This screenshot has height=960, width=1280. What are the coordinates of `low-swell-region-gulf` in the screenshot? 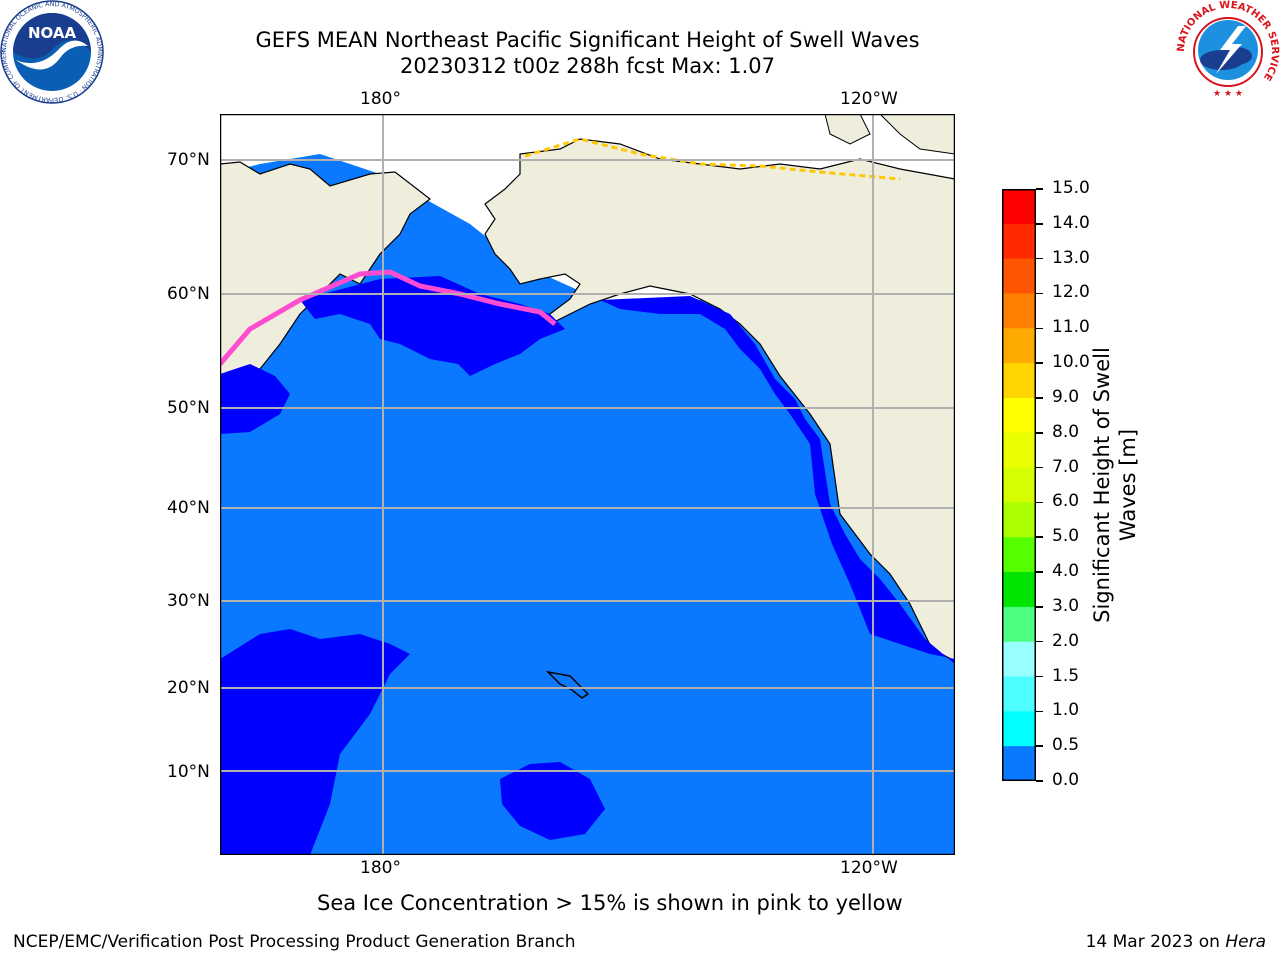 It's located at (432, 326).